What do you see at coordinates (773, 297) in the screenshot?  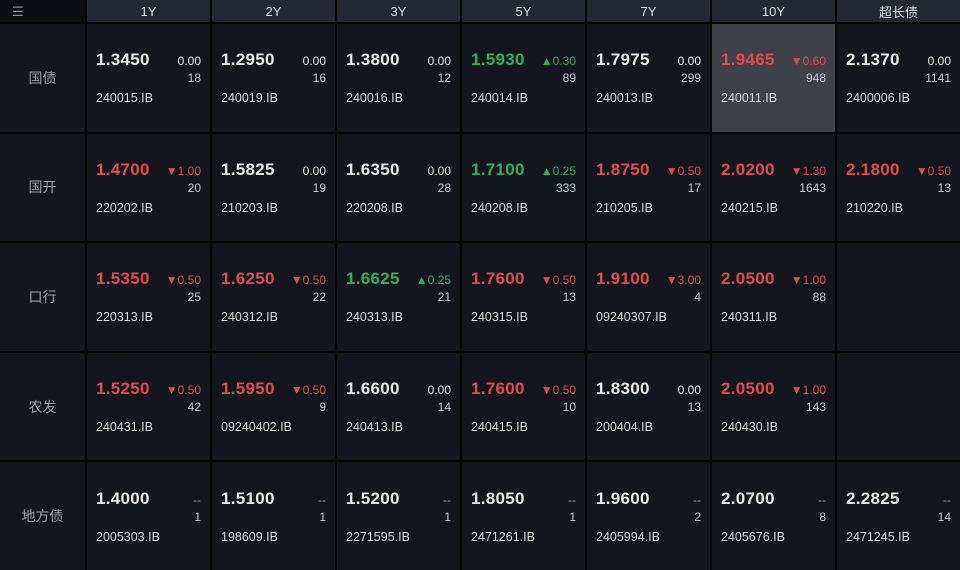 I see `quote-cell: 2.0500 ▼1.00 88 240311.IB` at bounding box center [773, 297].